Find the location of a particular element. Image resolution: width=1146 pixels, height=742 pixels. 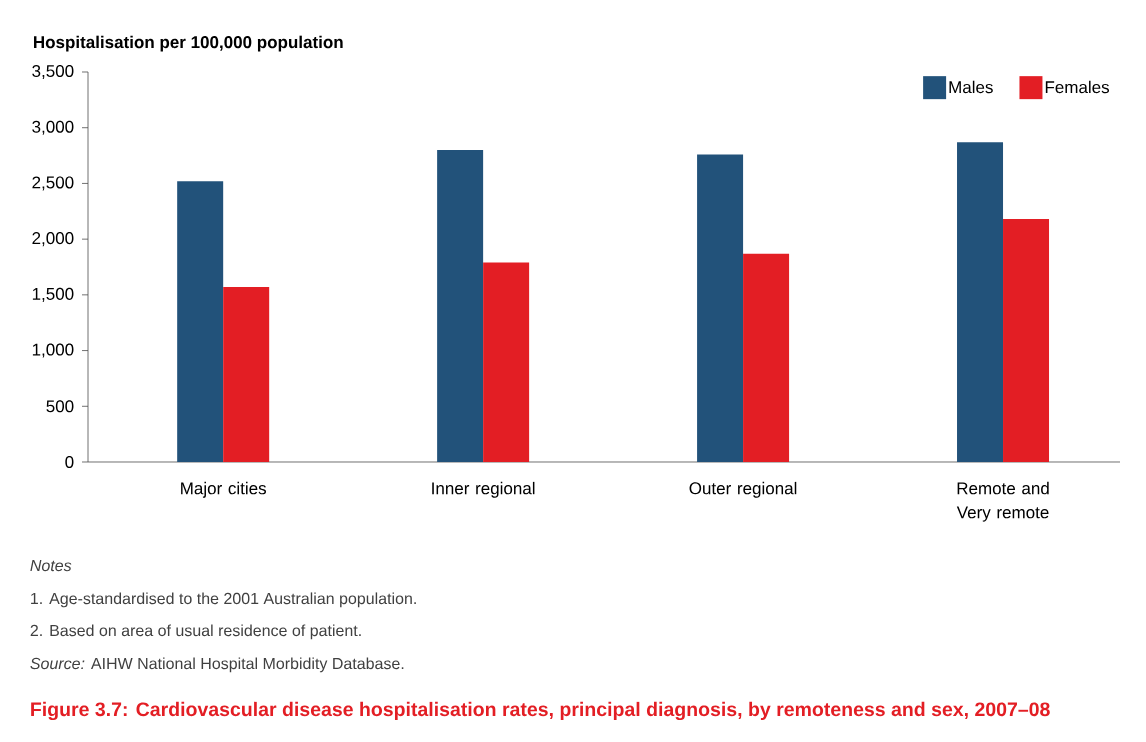

text: 1. Age-standardised to the 2001 Australian population. is located at coordinates (223, 600).